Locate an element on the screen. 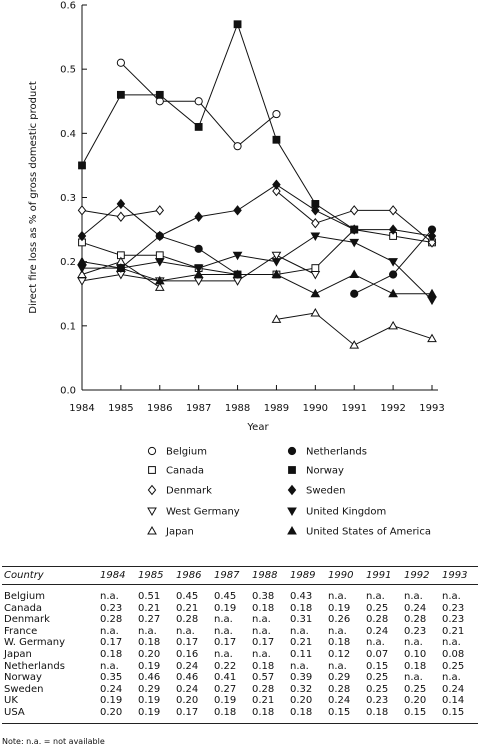 This screenshot has height=750, width=480. value-cell: 0.46 is located at coordinates (187, 678).